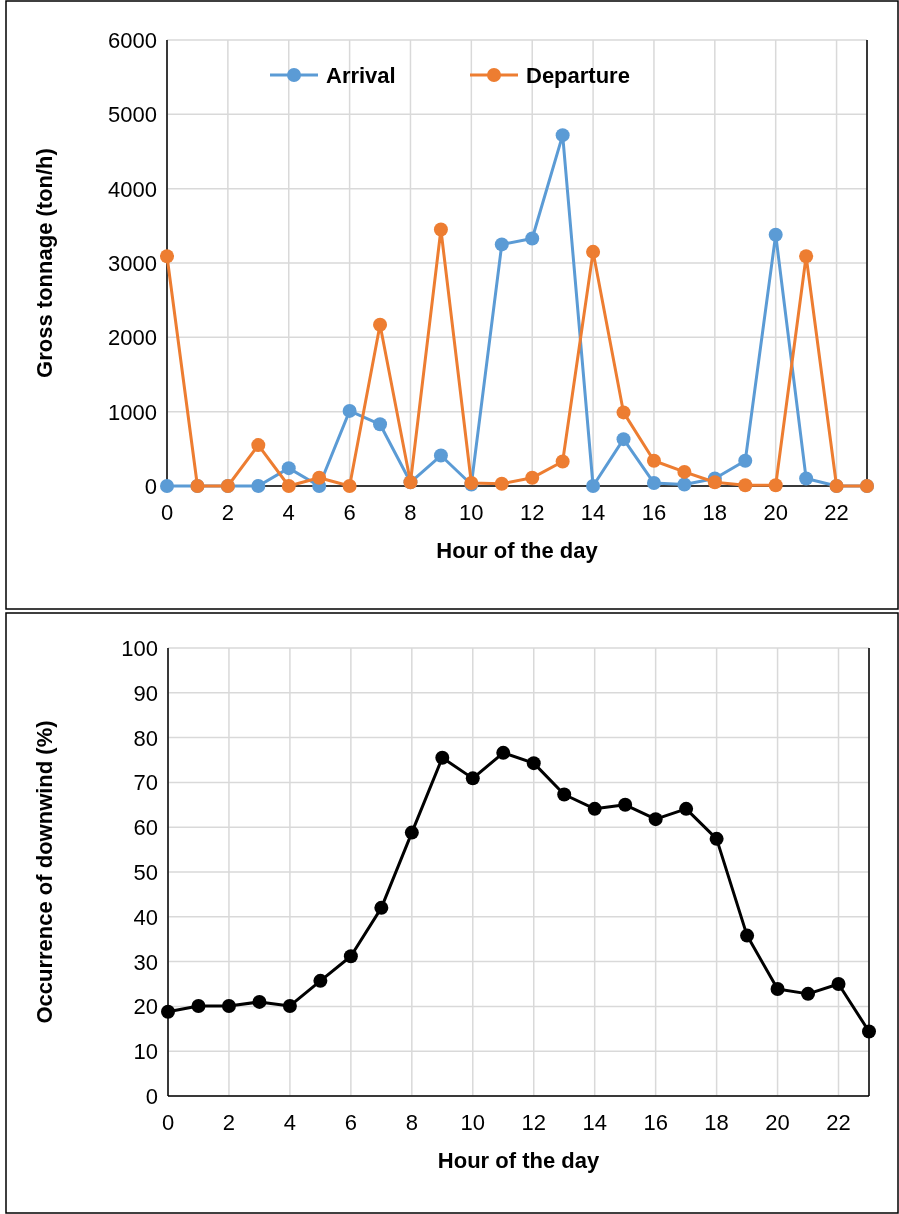 This screenshot has height=1214, width=899. What do you see at coordinates (578, 75) in the screenshot?
I see `legend-label: Departure` at bounding box center [578, 75].